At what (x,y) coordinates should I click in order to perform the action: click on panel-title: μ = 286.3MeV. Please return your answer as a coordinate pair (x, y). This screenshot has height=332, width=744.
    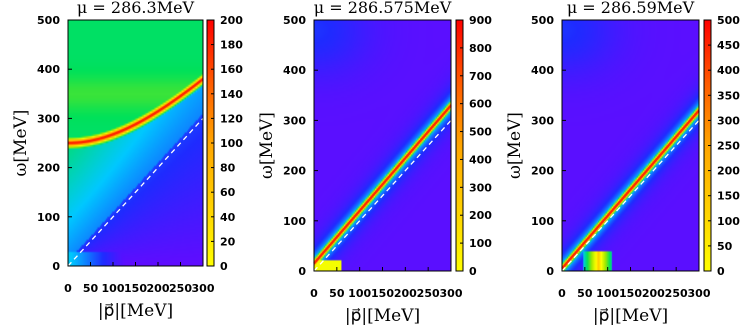
    Looking at the image, I should click on (136, 8).